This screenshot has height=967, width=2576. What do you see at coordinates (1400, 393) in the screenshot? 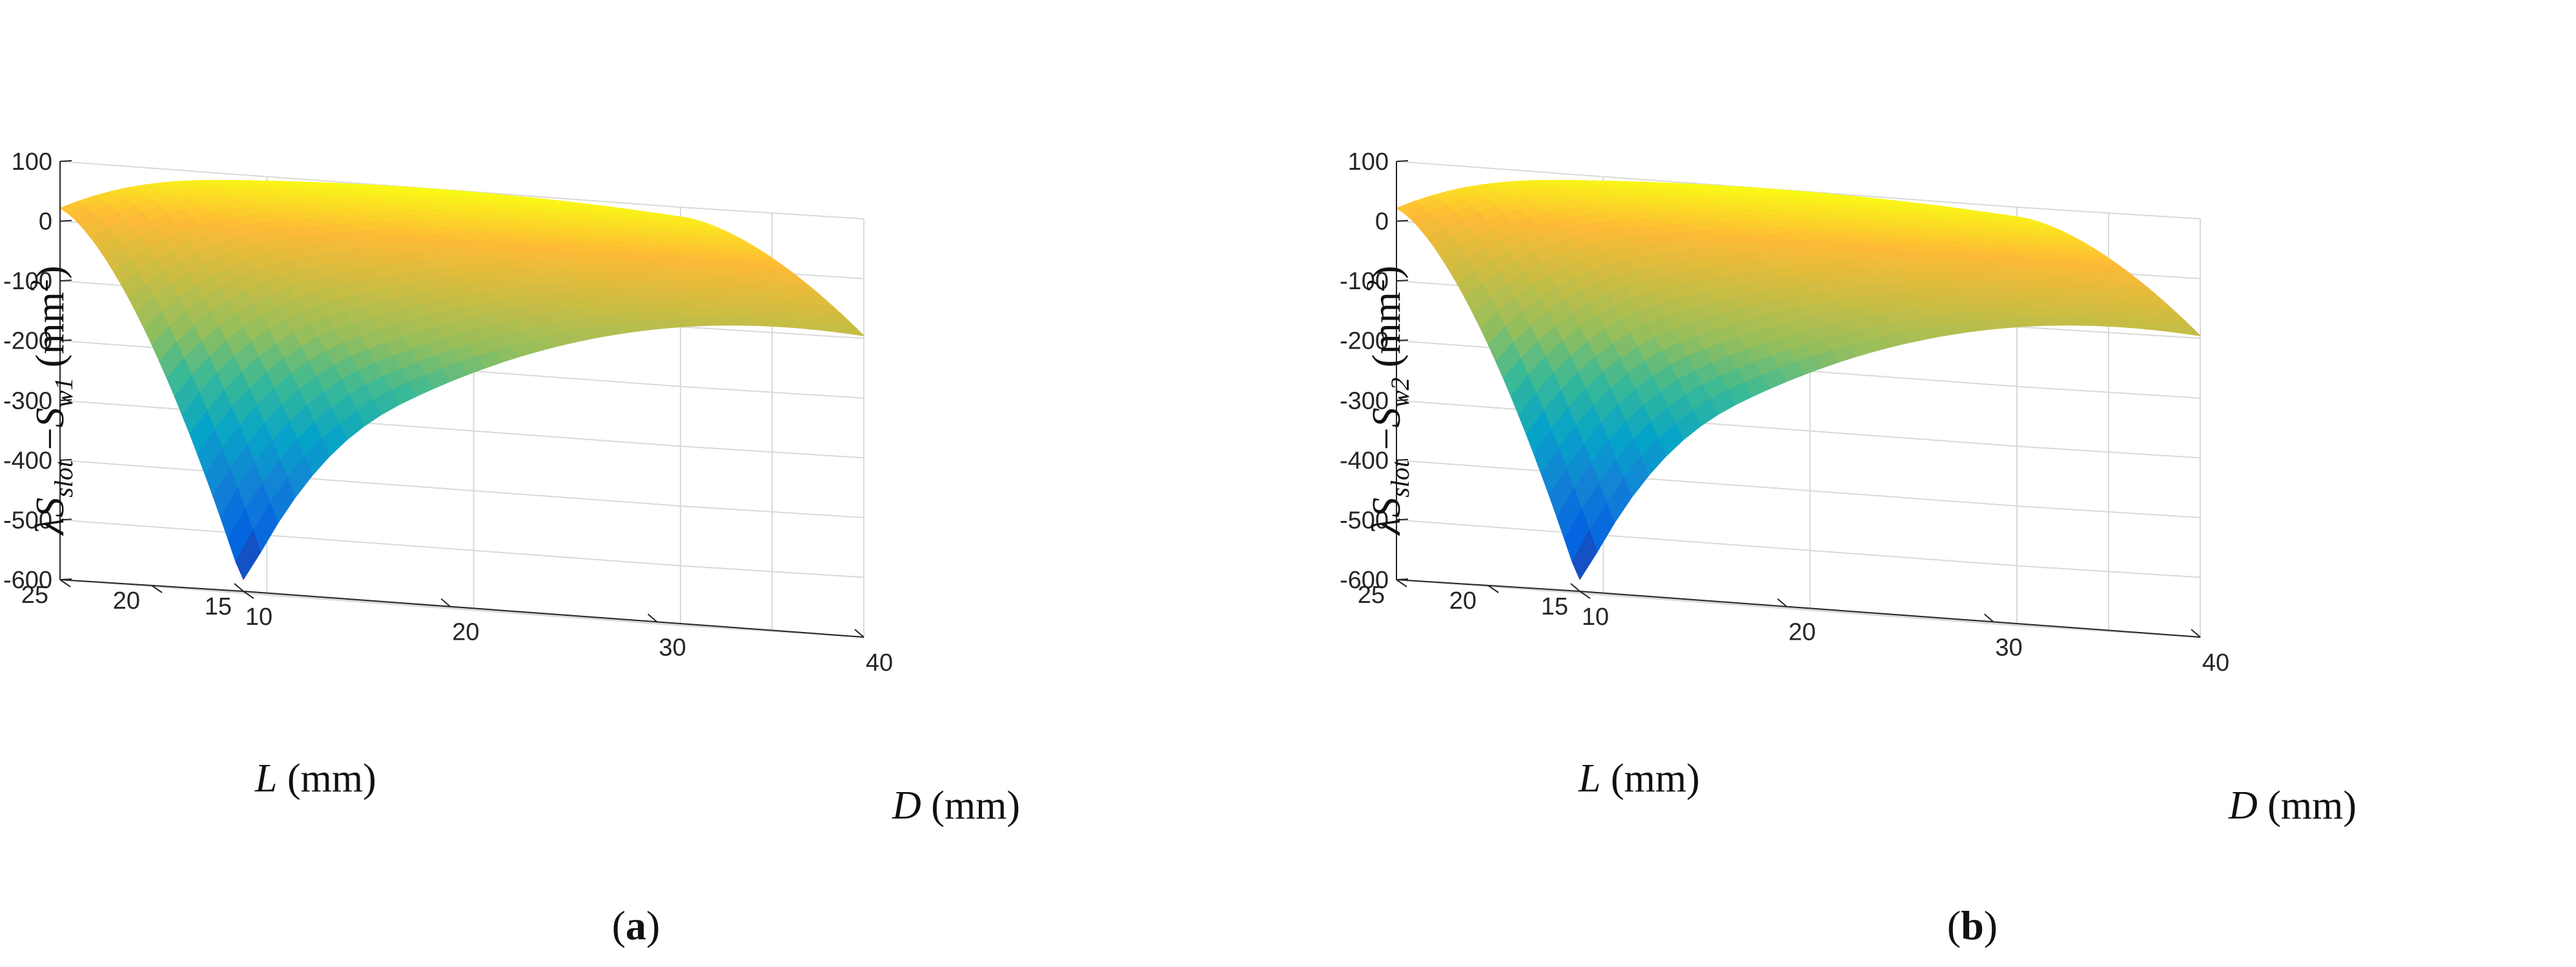
I see `z-label-sub-w: w2` at bounding box center [1400, 393].